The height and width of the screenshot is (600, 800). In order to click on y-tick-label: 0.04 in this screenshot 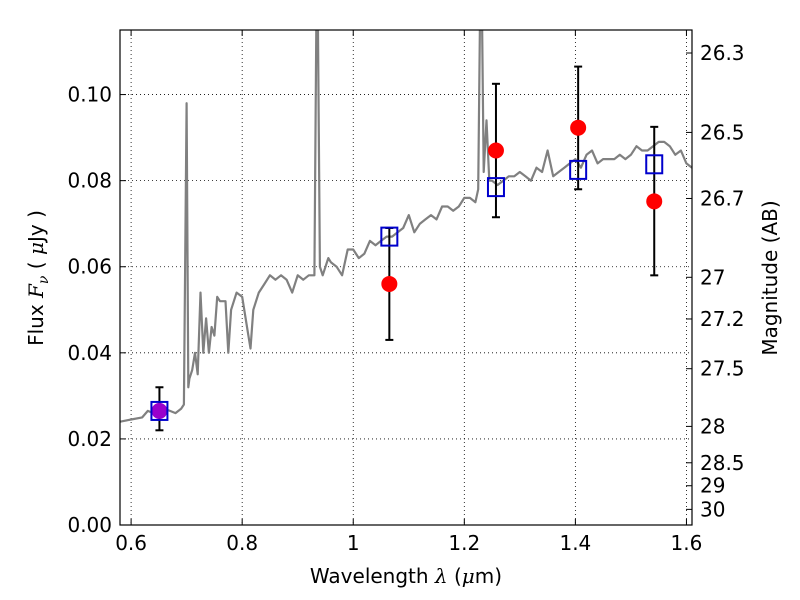, I will do `click(89, 353)`.